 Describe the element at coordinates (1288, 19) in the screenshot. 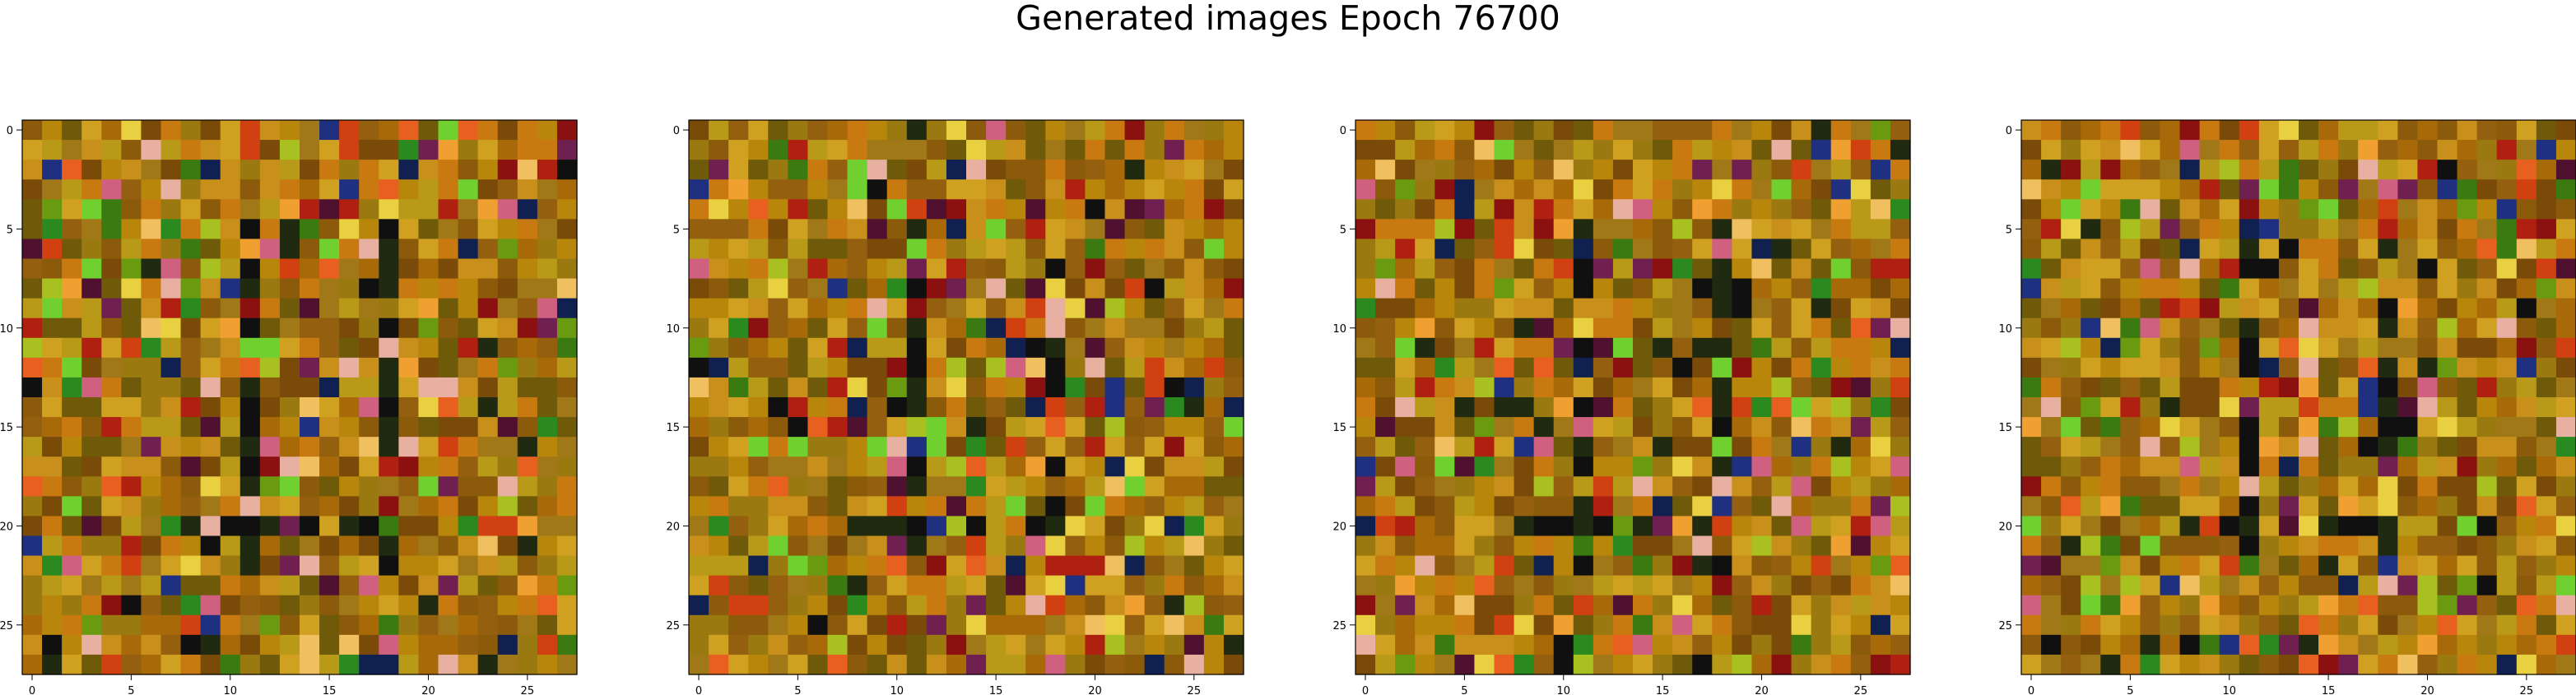

I see `figure-title: Generated images Epoch 76700` at that location.